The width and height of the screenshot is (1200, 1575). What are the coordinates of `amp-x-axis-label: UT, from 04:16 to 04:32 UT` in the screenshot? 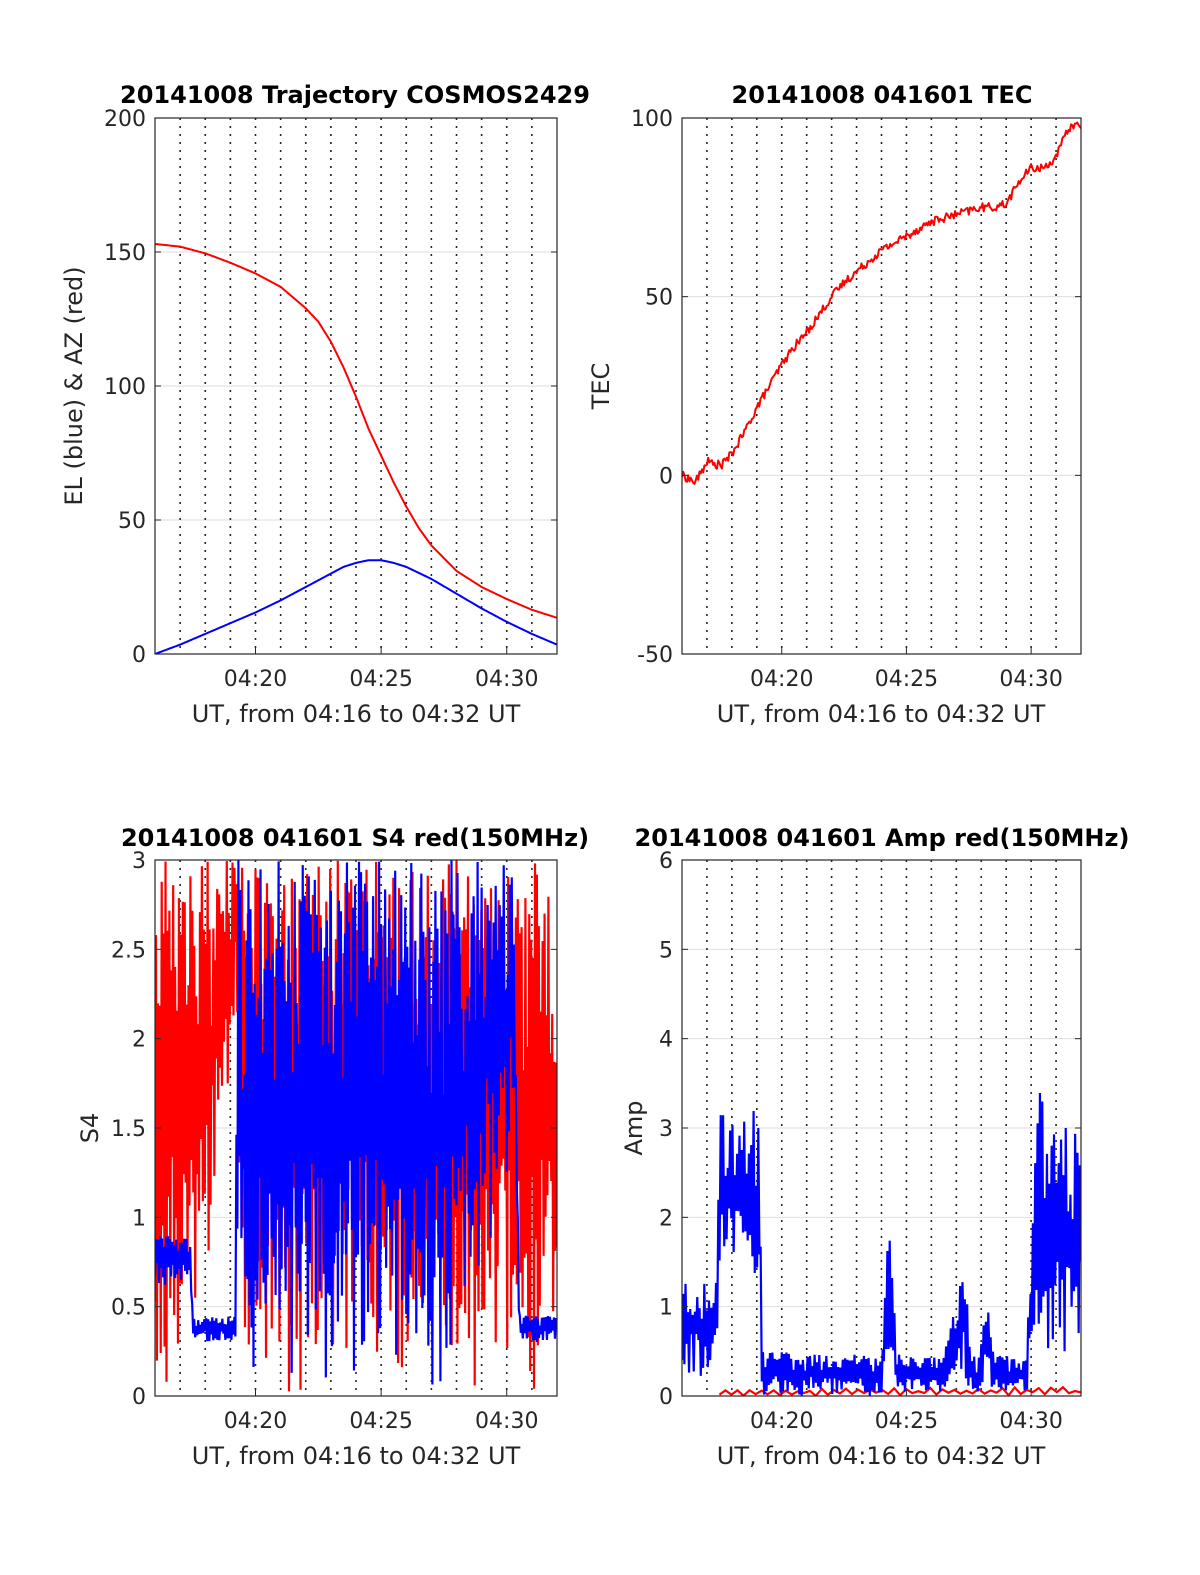 It's located at (881, 1456).